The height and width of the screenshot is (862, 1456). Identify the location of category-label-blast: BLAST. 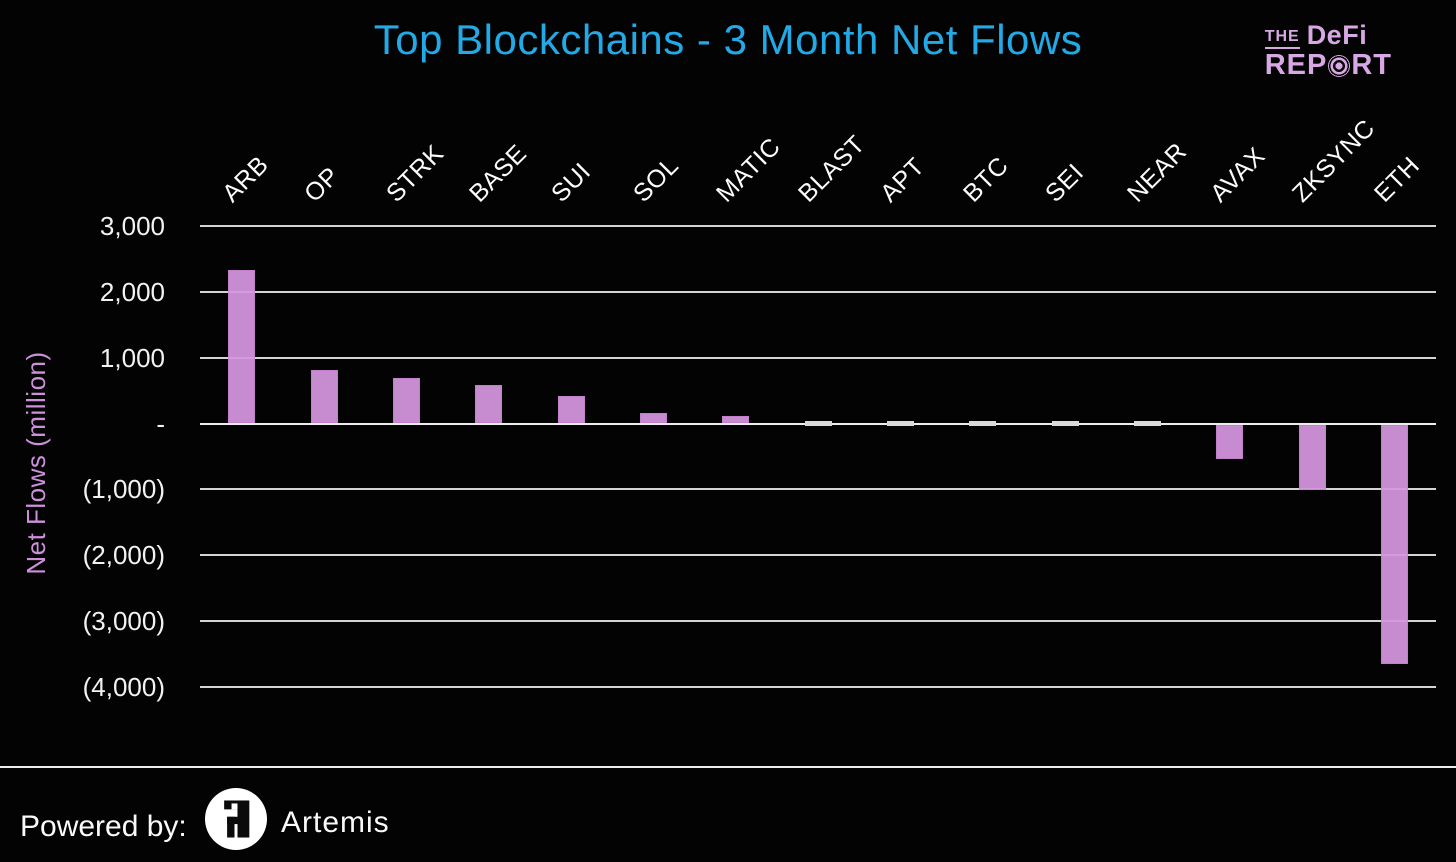
(831, 169).